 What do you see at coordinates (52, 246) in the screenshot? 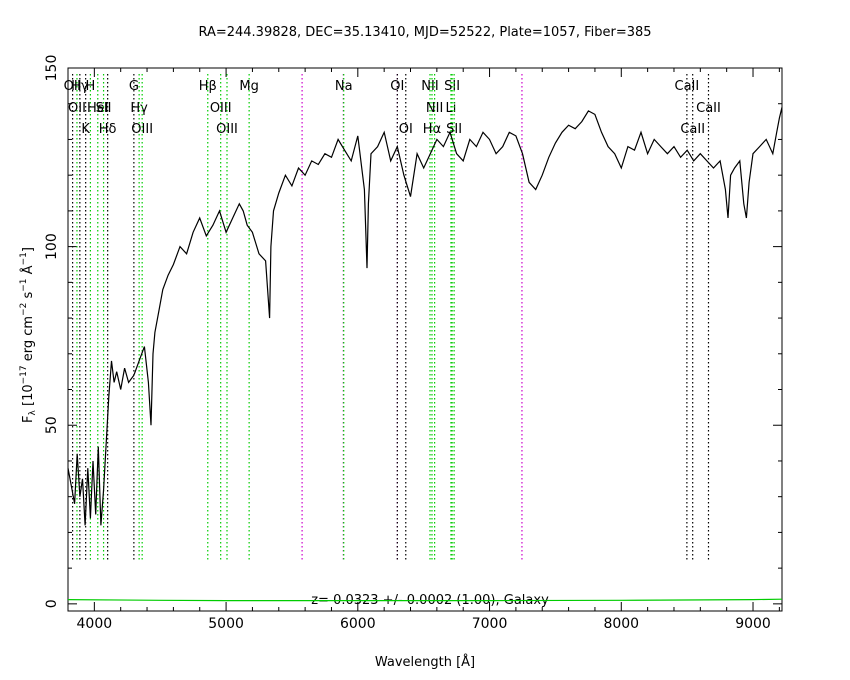
I see `y-tick-label: 100` at bounding box center [52, 246].